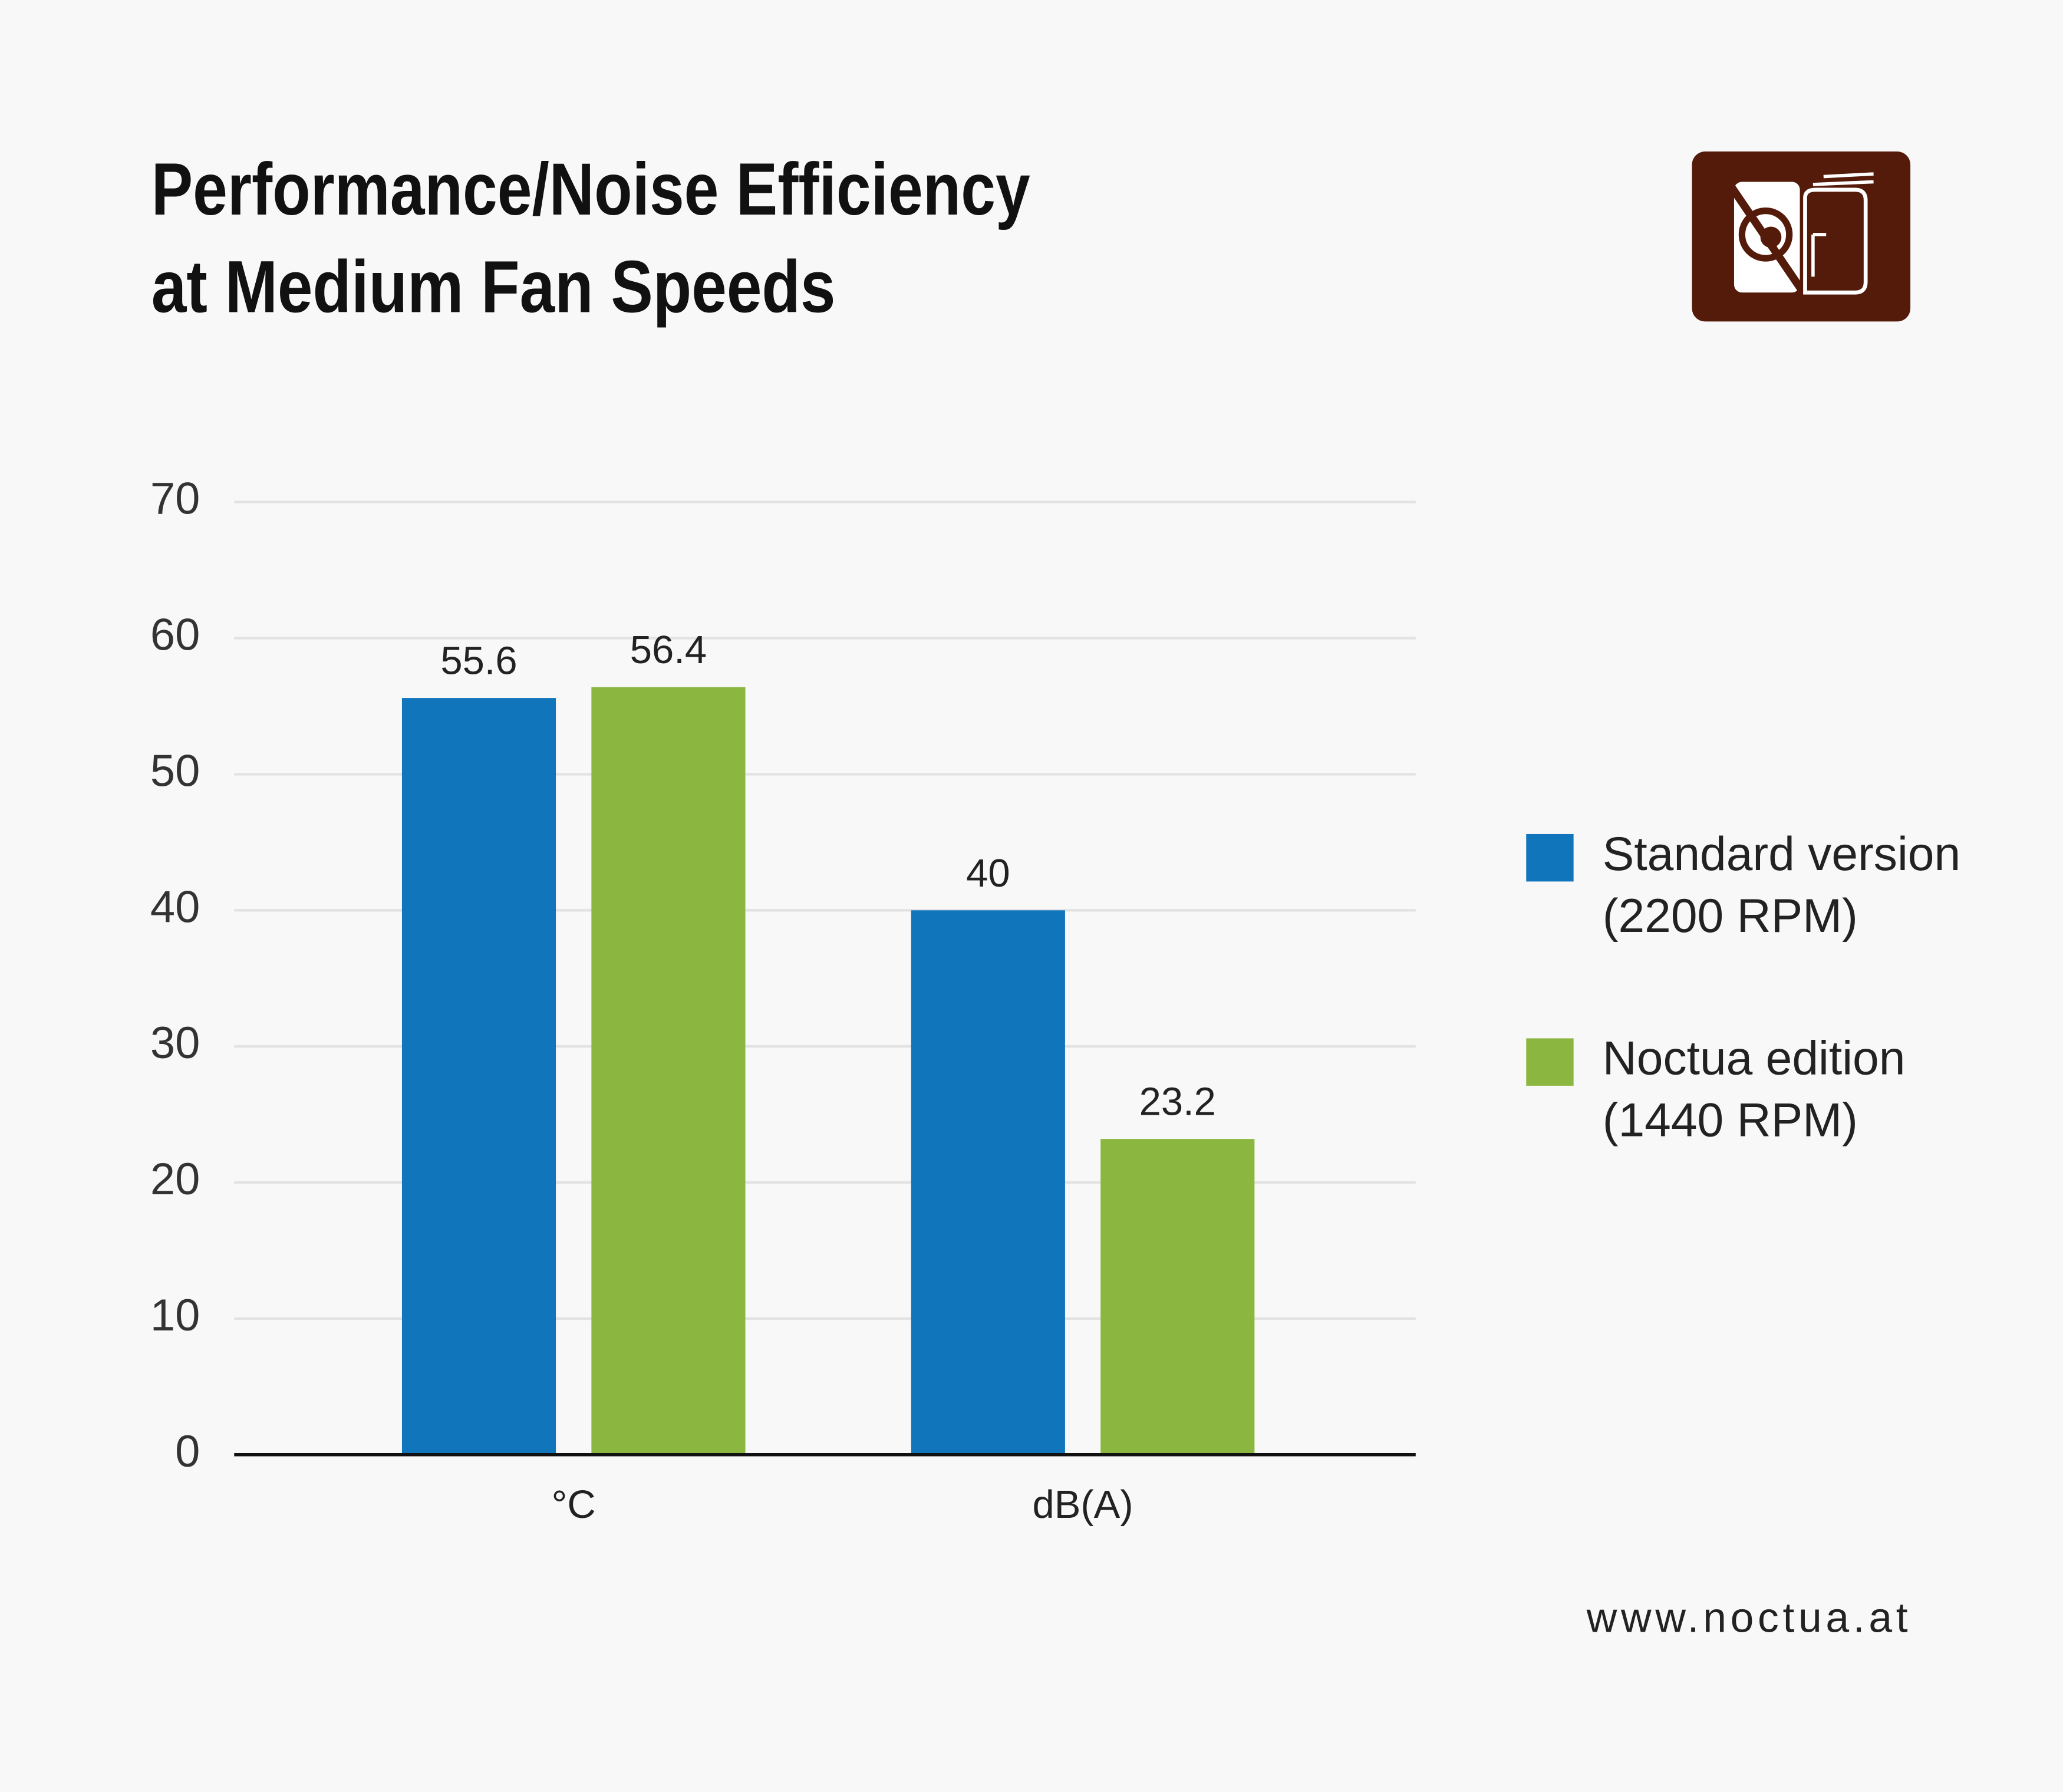 This screenshot has width=2063, height=1792. Describe the element at coordinates (175, 771) in the screenshot. I see `y-tick-label: 50` at that location.